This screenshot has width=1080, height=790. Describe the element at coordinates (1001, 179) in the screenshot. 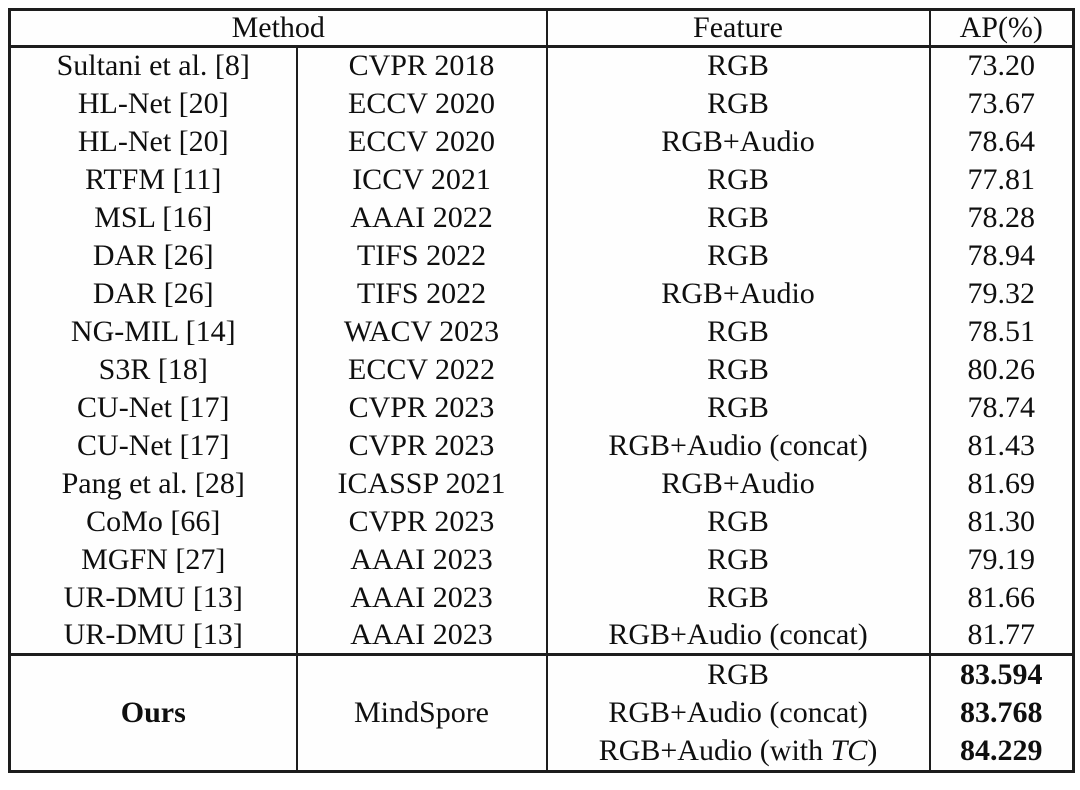

I see `ap-cell: 77.81` at that location.